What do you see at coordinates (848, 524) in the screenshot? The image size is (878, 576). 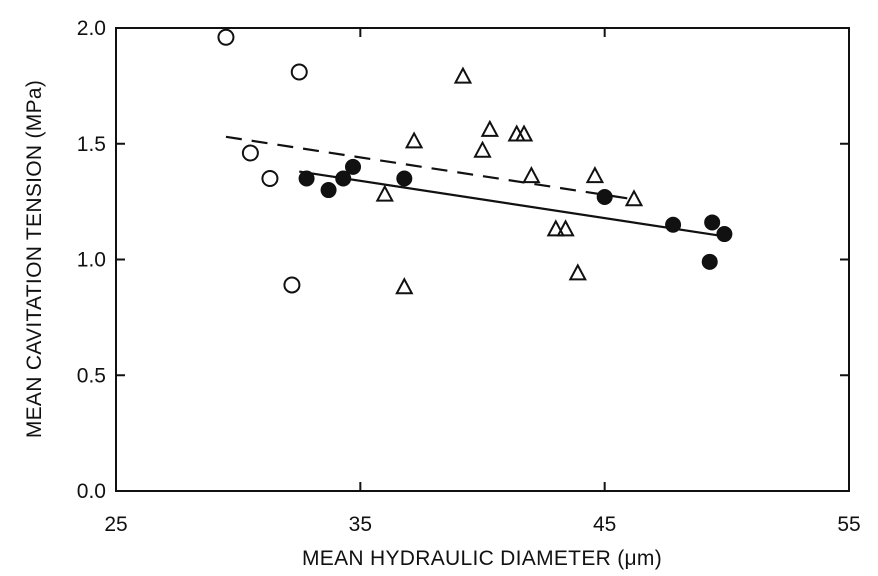 I see `x-tick-label: 55` at bounding box center [848, 524].